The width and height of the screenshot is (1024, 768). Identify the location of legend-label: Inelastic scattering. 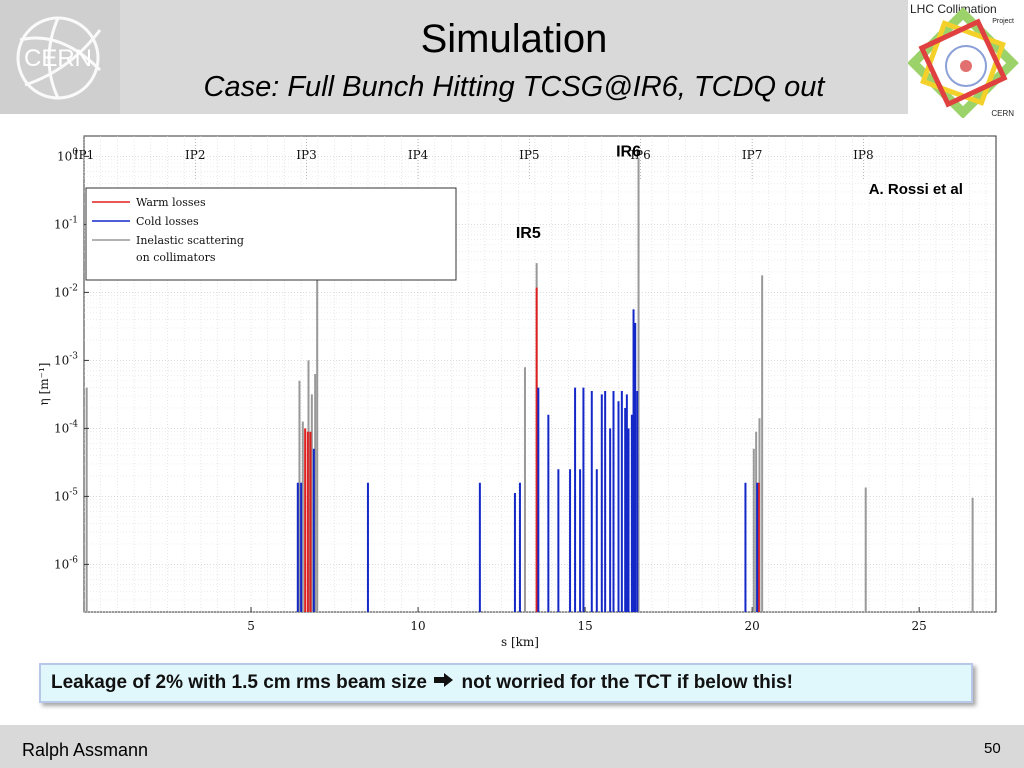
(190, 240).